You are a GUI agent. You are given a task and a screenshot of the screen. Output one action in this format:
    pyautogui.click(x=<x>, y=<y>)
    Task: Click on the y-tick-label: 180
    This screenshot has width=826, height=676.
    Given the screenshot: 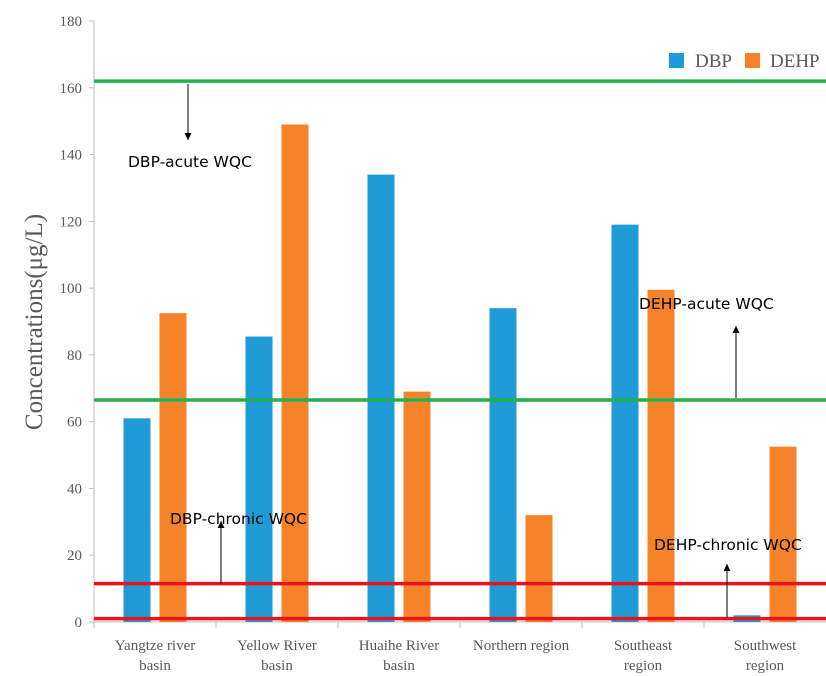 What is the action you would take?
    pyautogui.click(x=71, y=22)
    